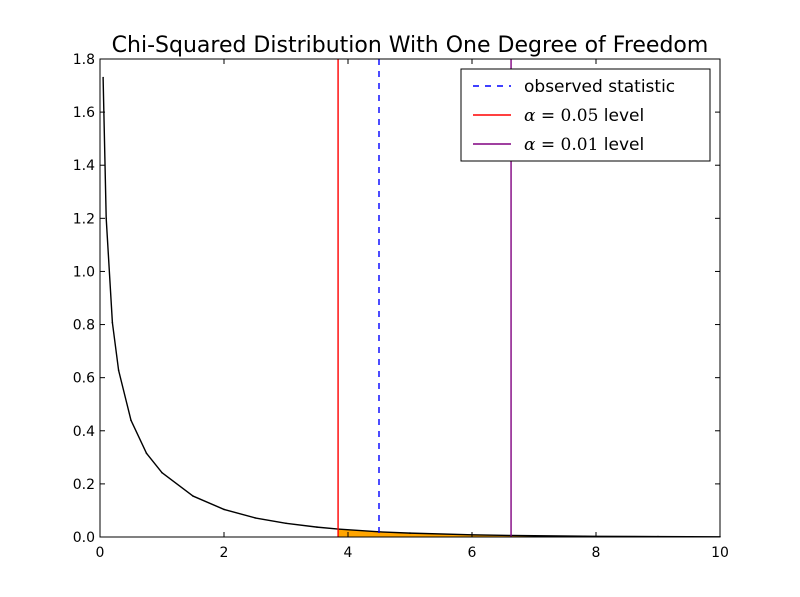 The image size is (800, 597). What do you see at coordinates (84, 60) in the screenshot?
I see `y-tick-label: 1.8` at bounding box center [84, 60].